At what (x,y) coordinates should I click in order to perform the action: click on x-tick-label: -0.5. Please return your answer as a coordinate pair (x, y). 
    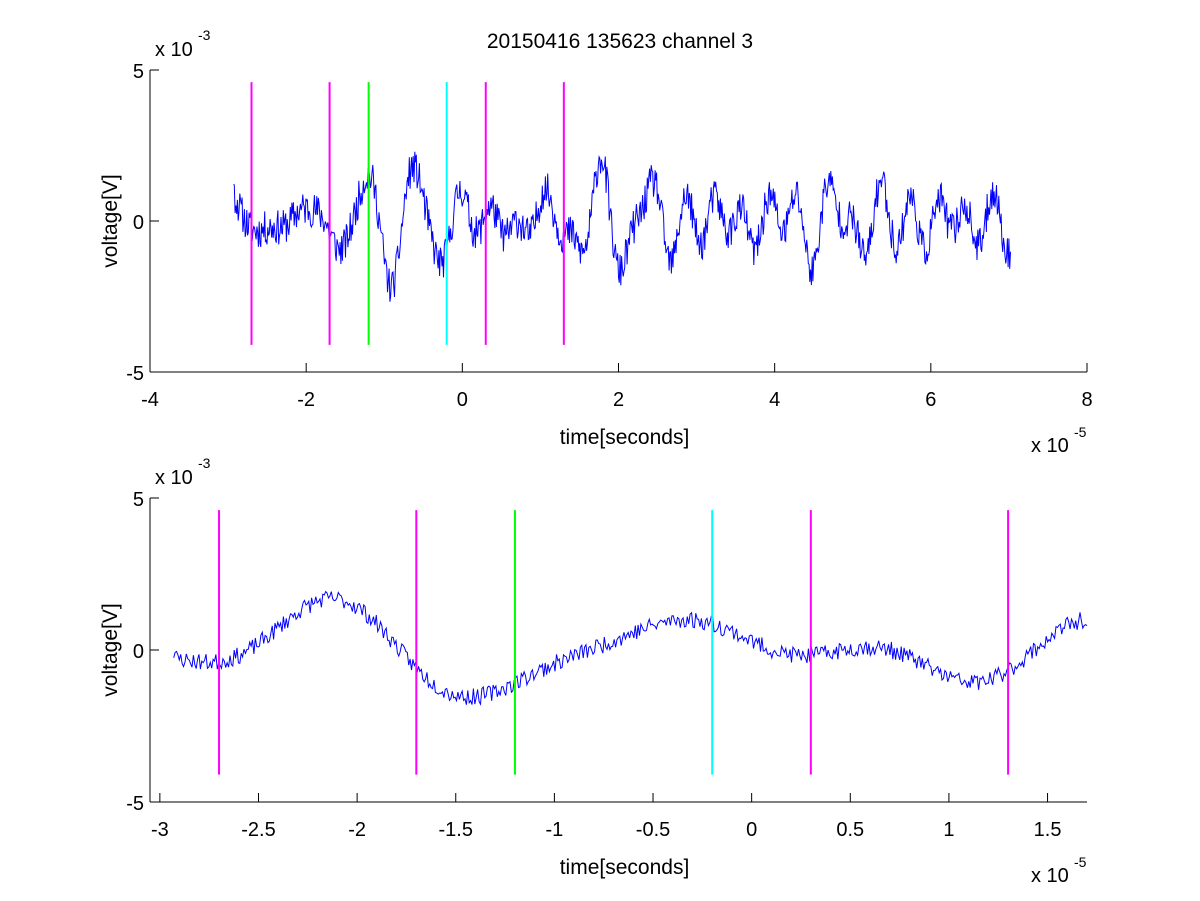
    Looking at the image, I should click on (653, 830).